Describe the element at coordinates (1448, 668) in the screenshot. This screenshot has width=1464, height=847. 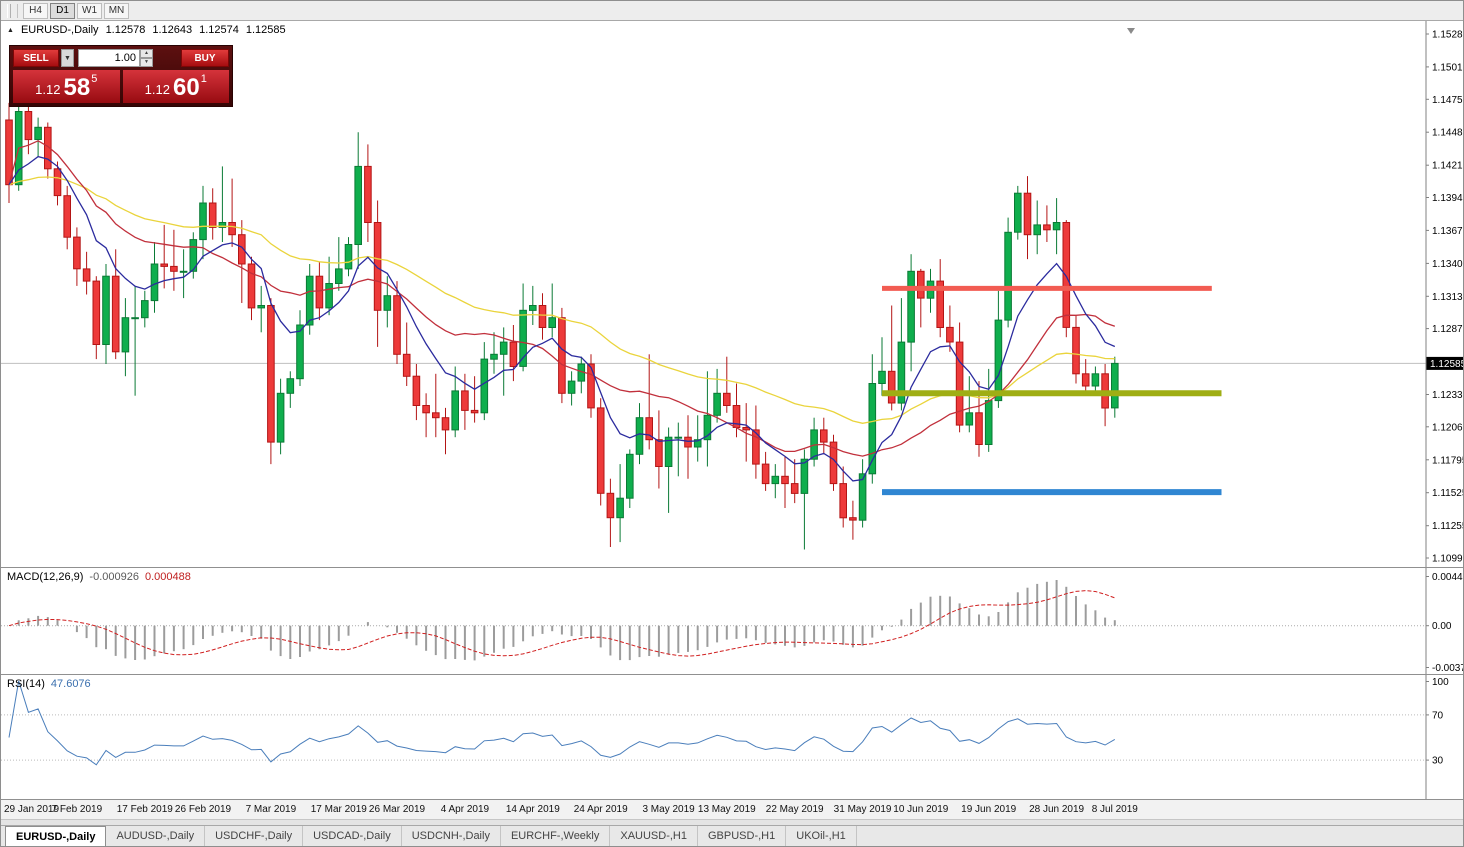
I see `svg-text: -0.003715` at that location.